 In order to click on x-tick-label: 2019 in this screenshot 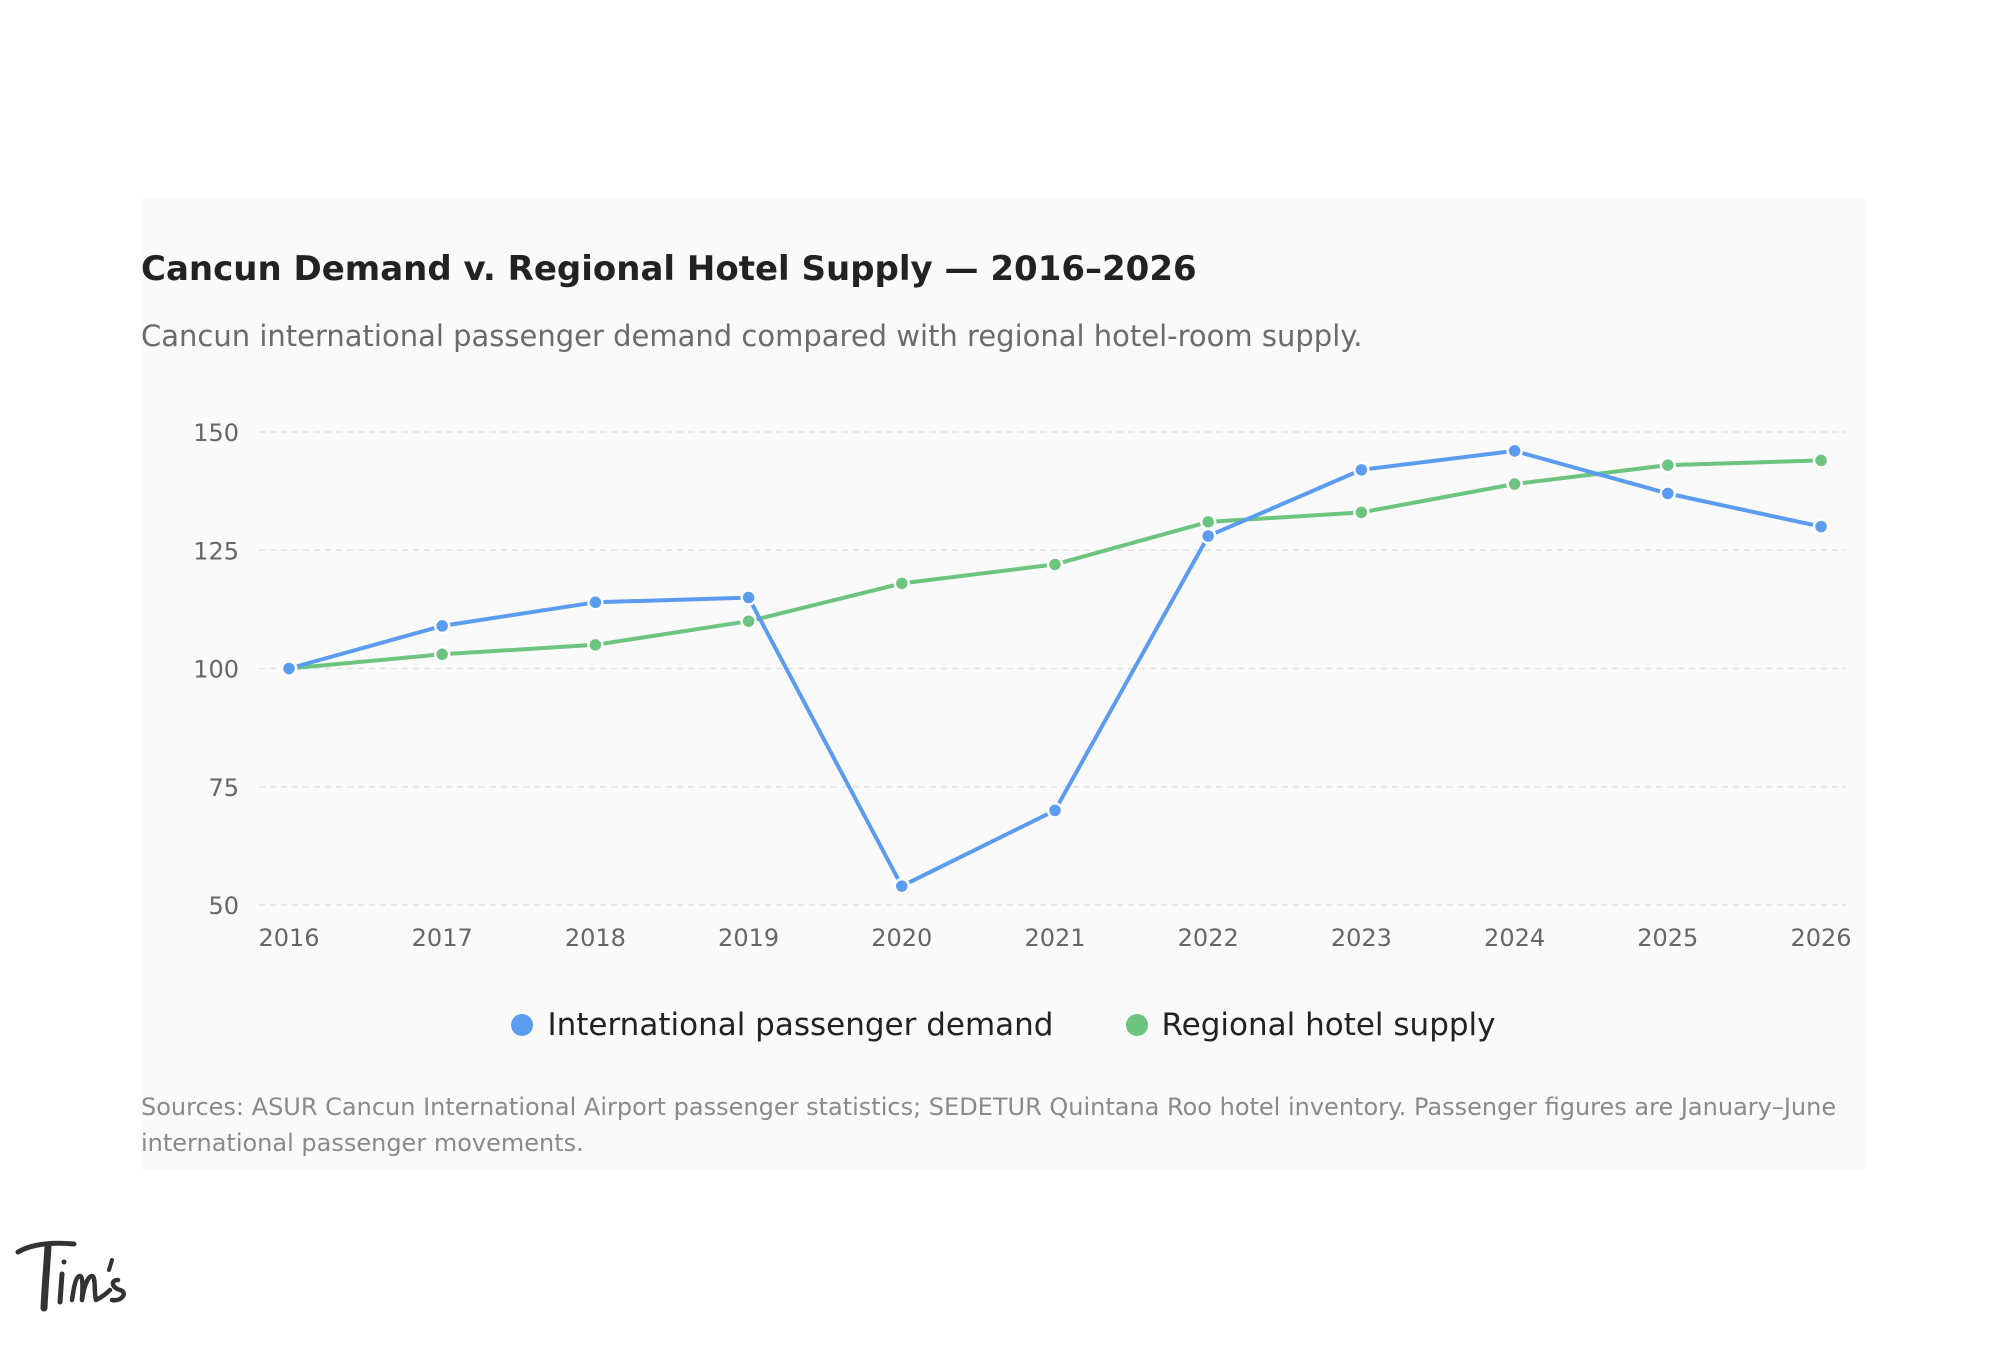, I will do `click(748, 938)`.